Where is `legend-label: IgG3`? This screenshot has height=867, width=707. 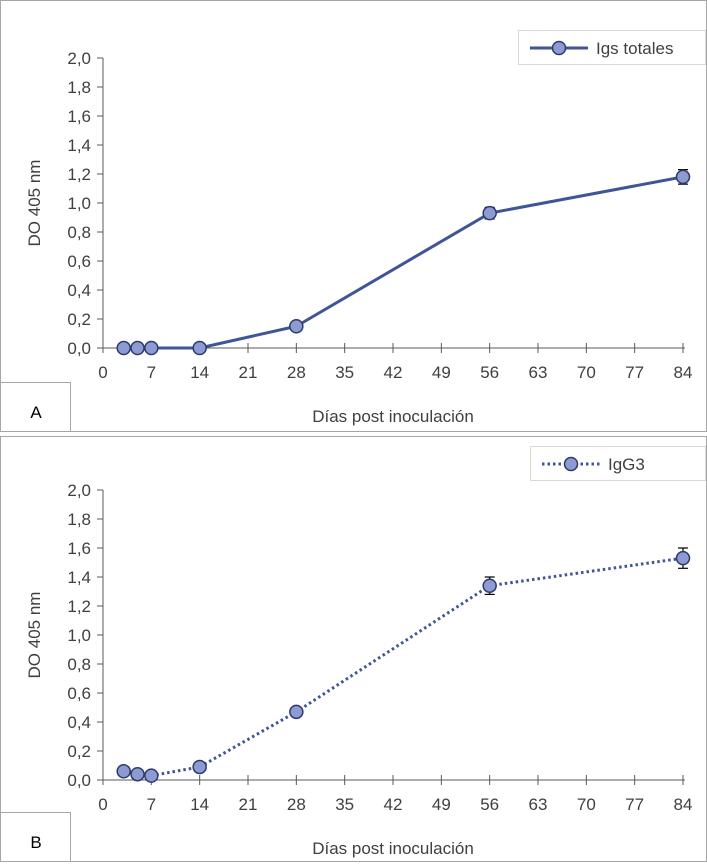
legend-label: IgG3 is located at coordinates (626, 464).